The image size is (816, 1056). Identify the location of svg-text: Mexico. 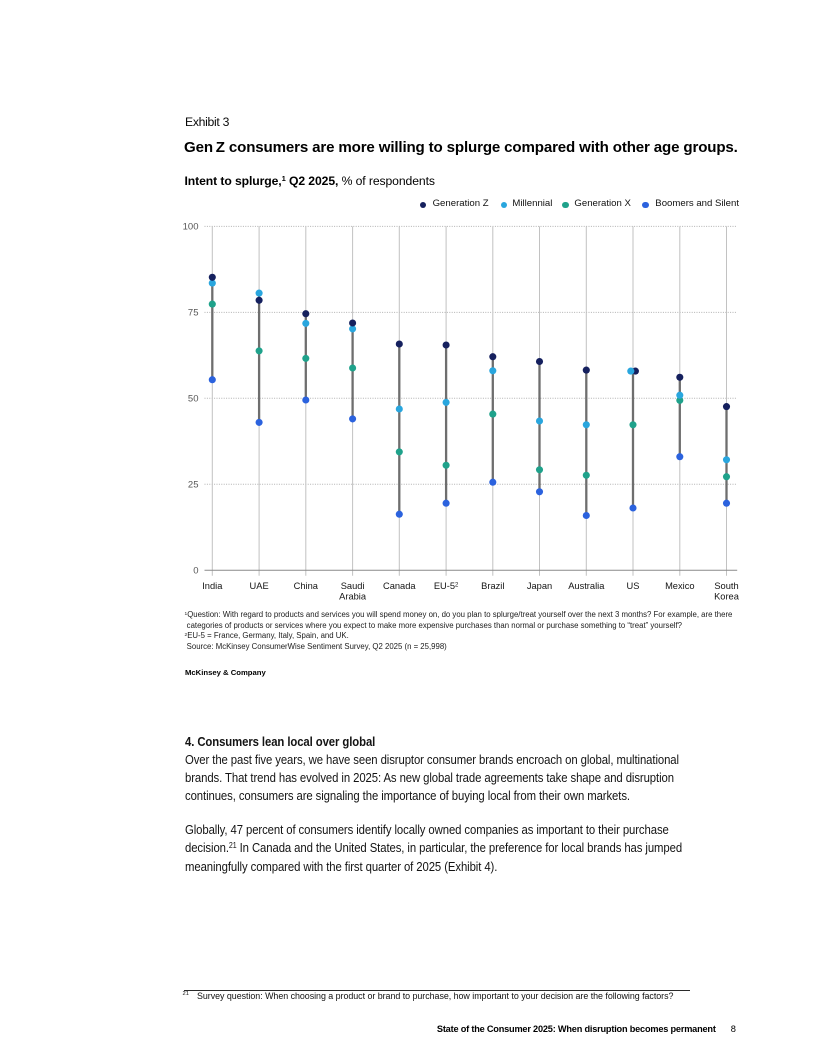
(679, 586).